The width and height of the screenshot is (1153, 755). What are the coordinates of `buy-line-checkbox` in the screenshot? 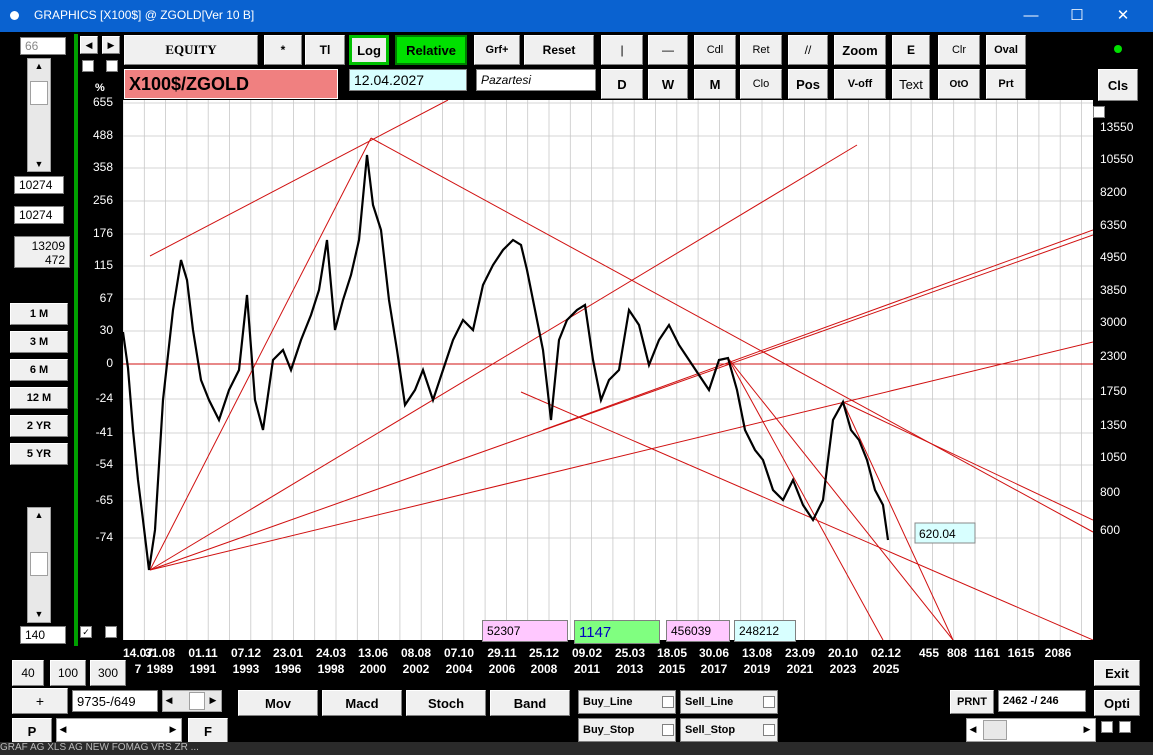 It's located at (668, 702).